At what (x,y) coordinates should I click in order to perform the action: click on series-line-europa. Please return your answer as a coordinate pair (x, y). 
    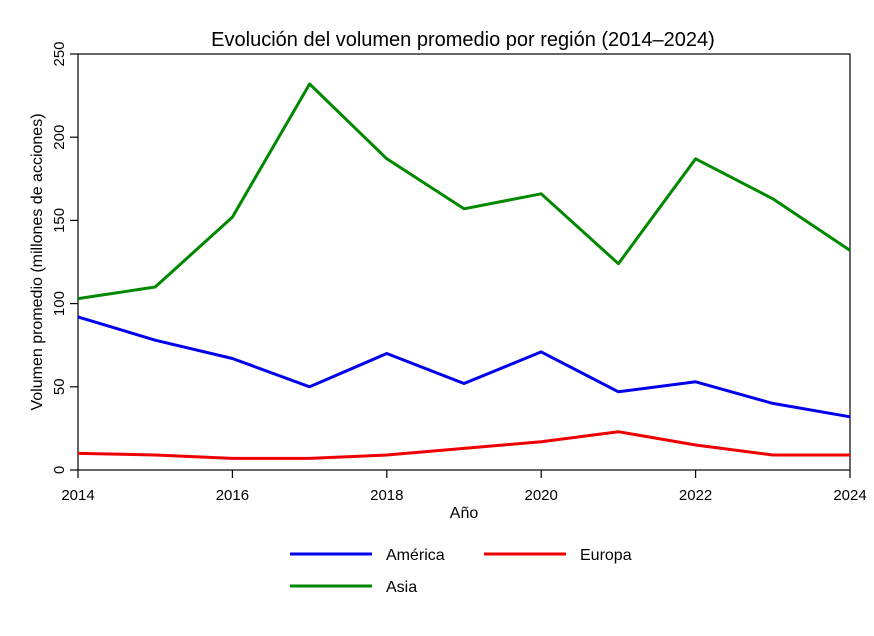
    Looking at the image, I should click on (463, 445).